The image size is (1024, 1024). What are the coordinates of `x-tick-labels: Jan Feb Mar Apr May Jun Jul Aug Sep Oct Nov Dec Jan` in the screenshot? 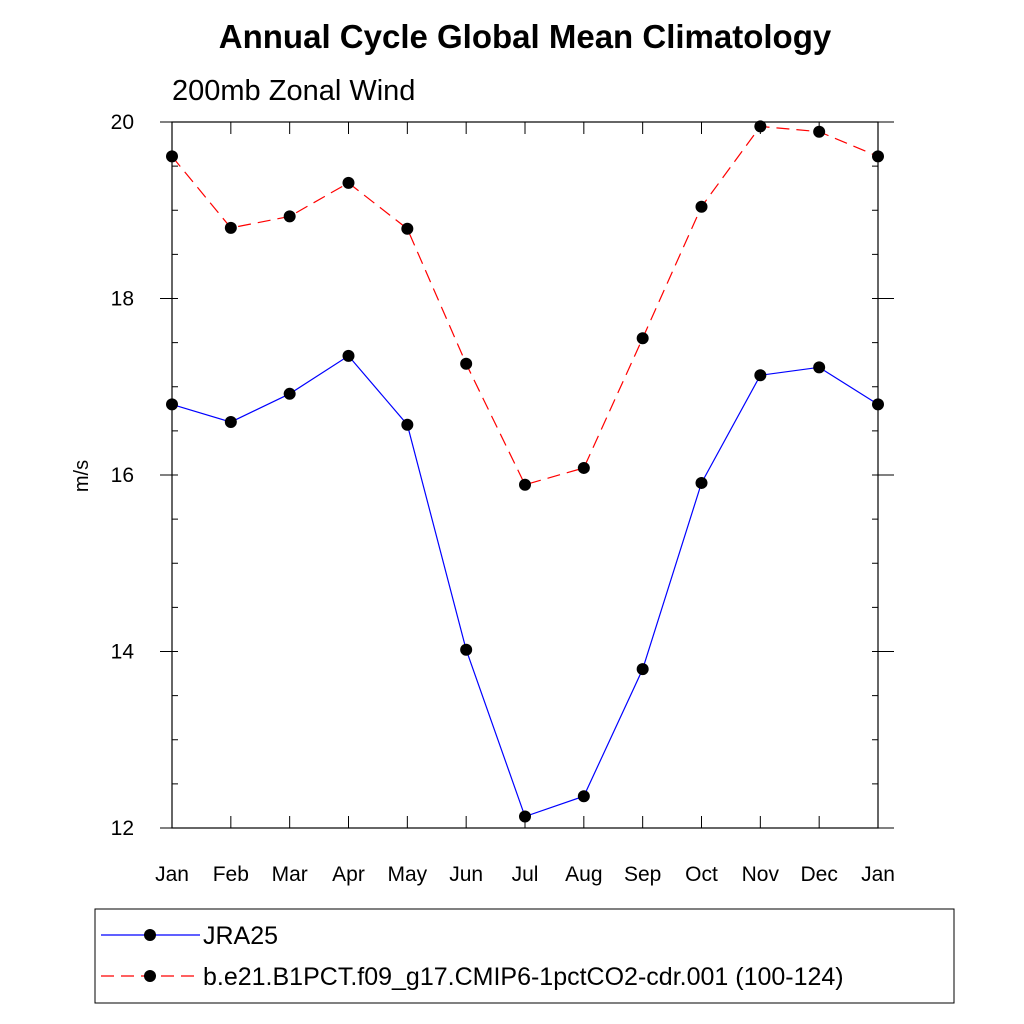 It's located at (525, 874).